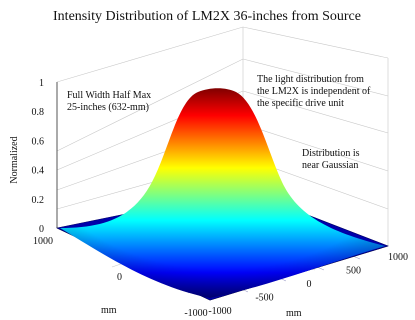 The image size is (415, 320). I want to click on x-ticks: 1000 0 -1000, so click(120, 277).